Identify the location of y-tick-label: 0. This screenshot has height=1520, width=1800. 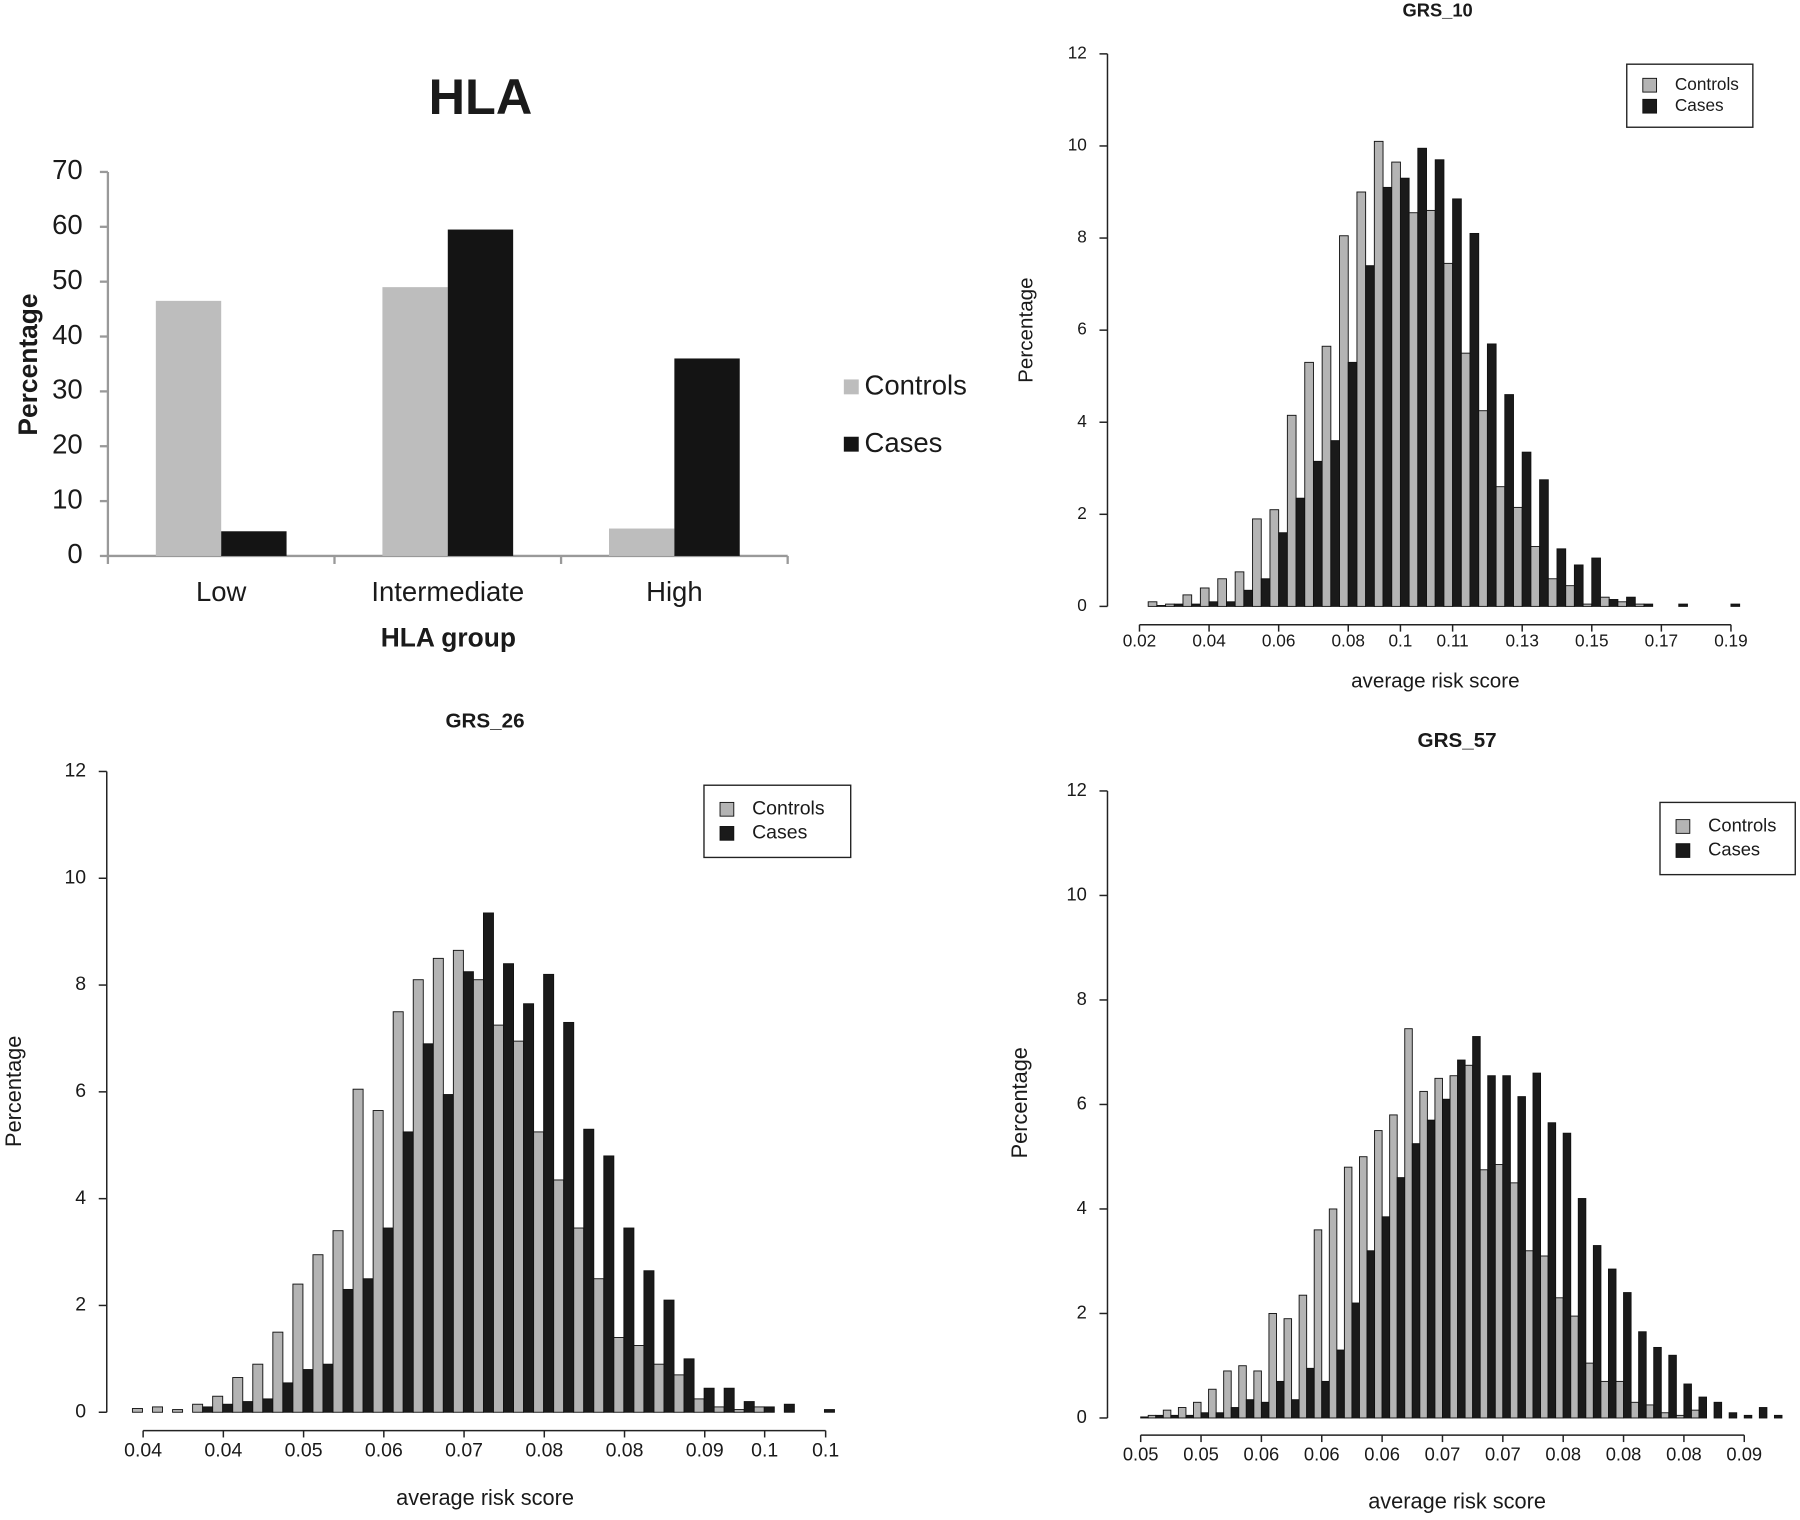
(1082, 605).